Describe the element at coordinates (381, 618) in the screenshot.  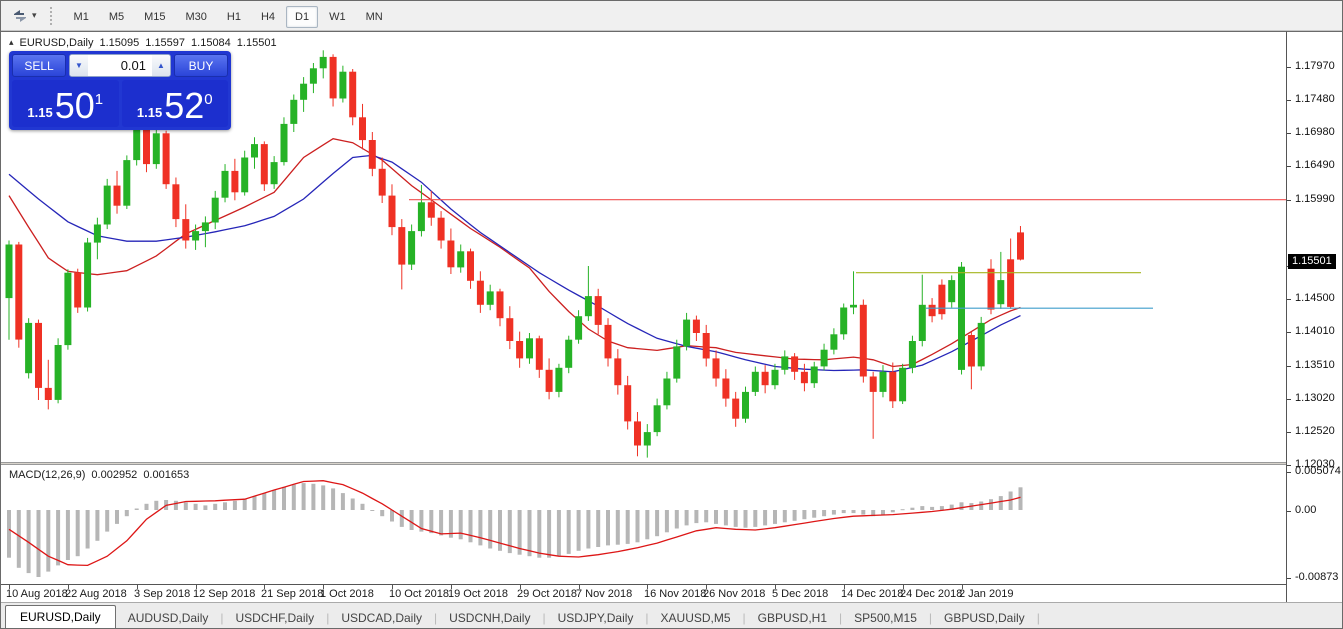
I see `chart-tab-usdcad-daily: USDCAD,Daily` at that location.